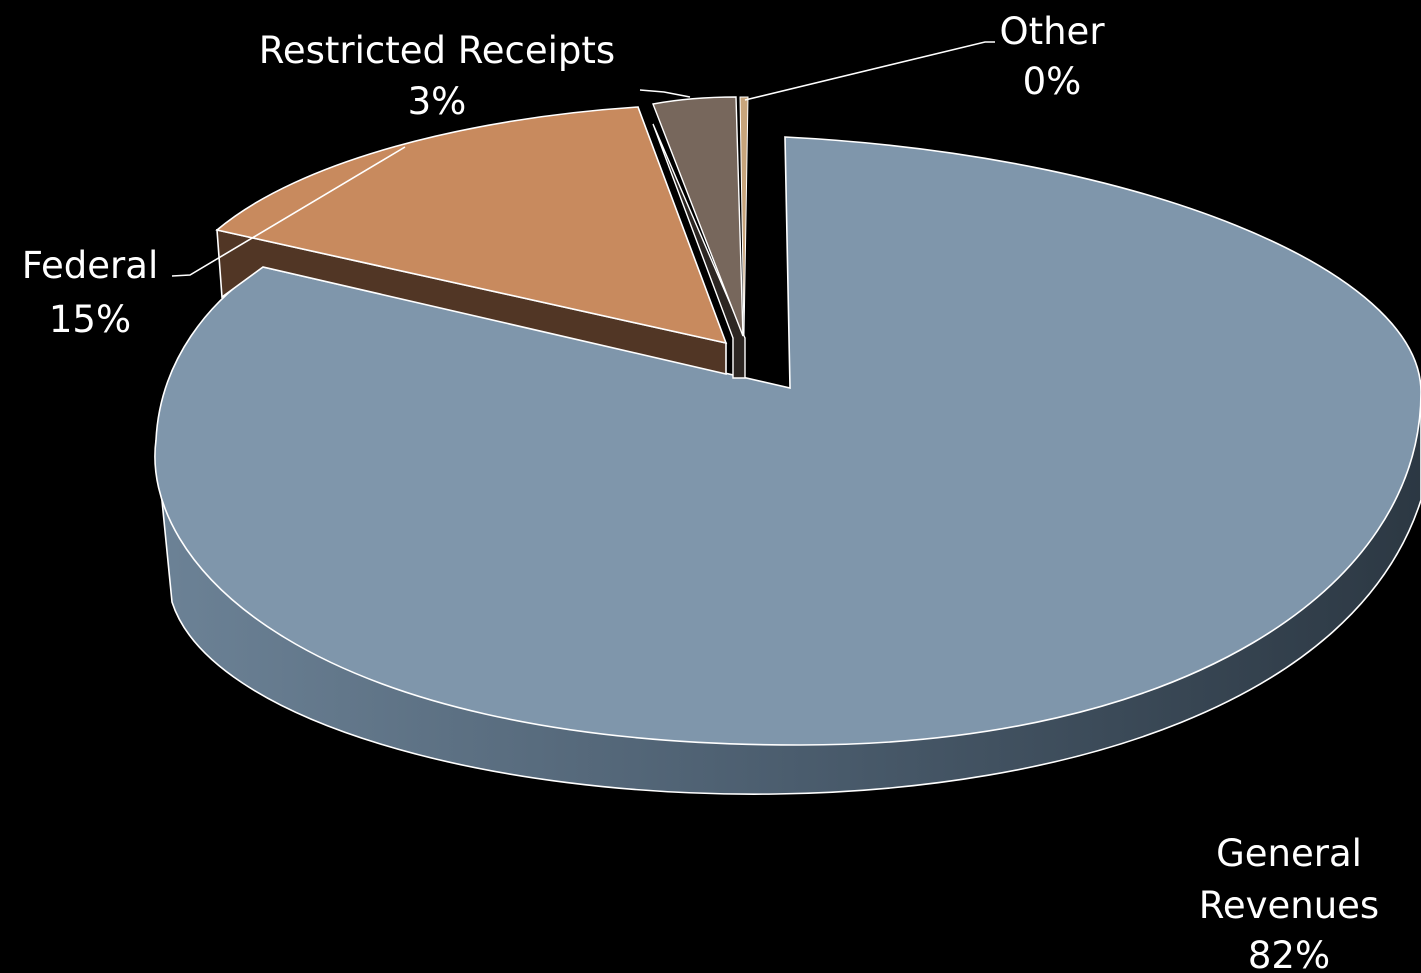 The image size is (1421, 973). I want to click on label-restricted-receipts-percent: 3%, so click(437, 101).